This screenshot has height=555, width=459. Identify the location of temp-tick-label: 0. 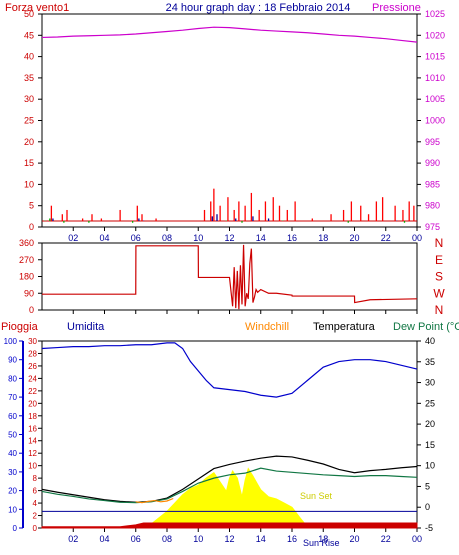
(427, 507).